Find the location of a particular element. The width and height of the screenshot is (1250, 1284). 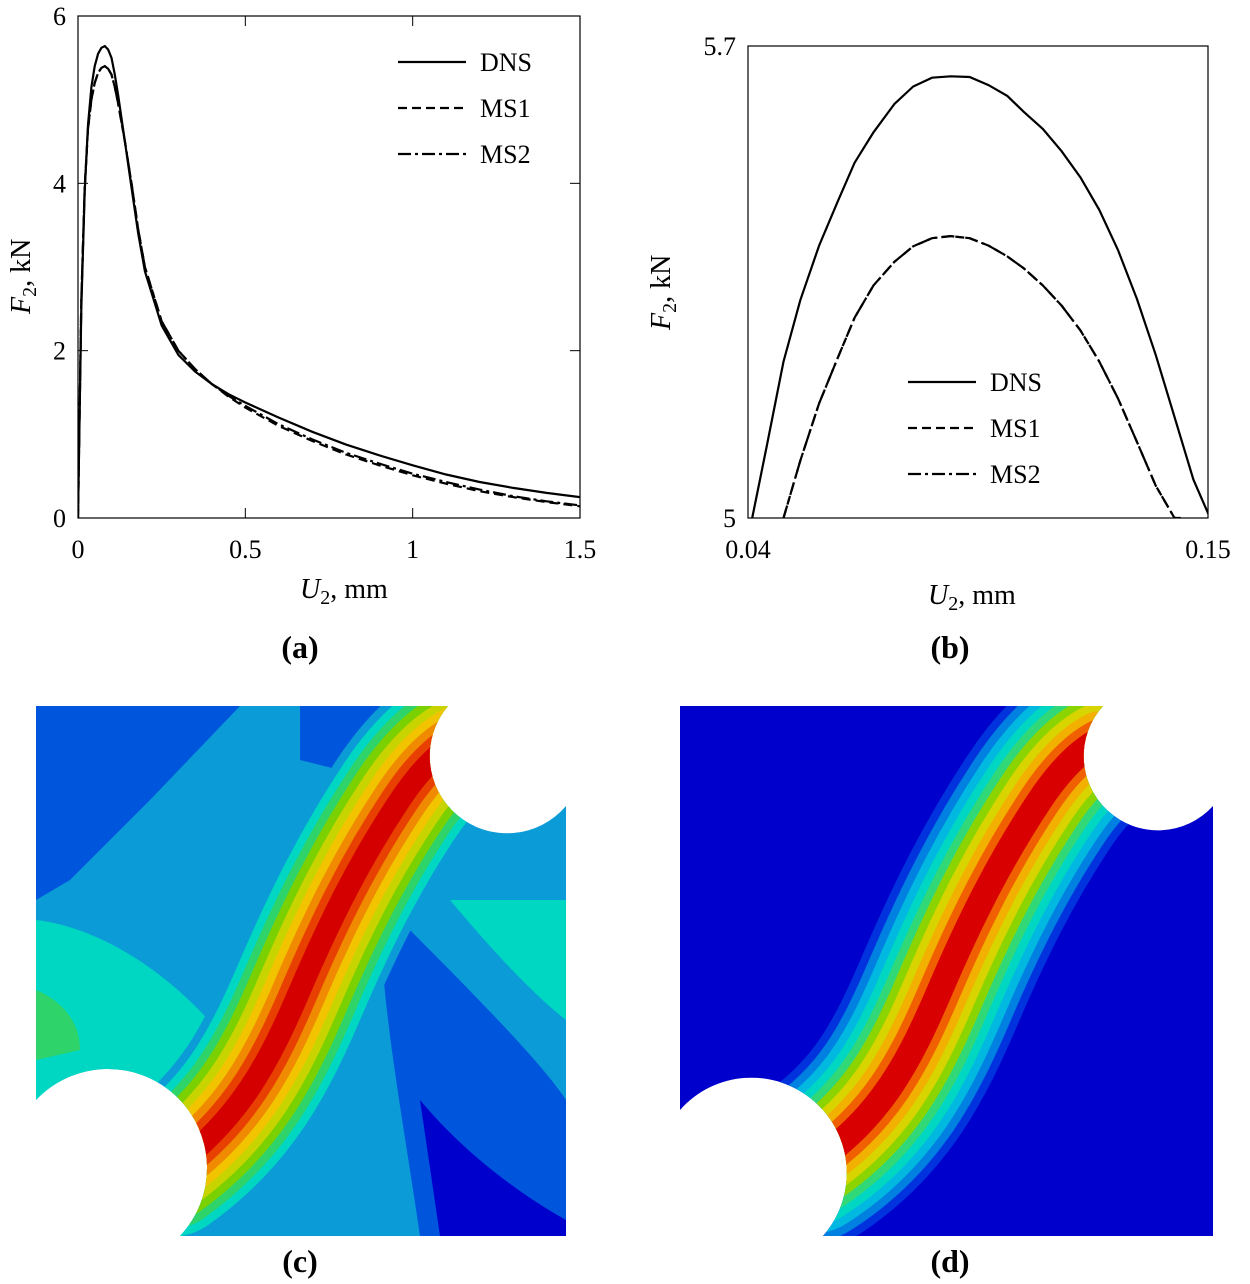

b-ytick-label: 5.7 is located at coordinates (720, 46).